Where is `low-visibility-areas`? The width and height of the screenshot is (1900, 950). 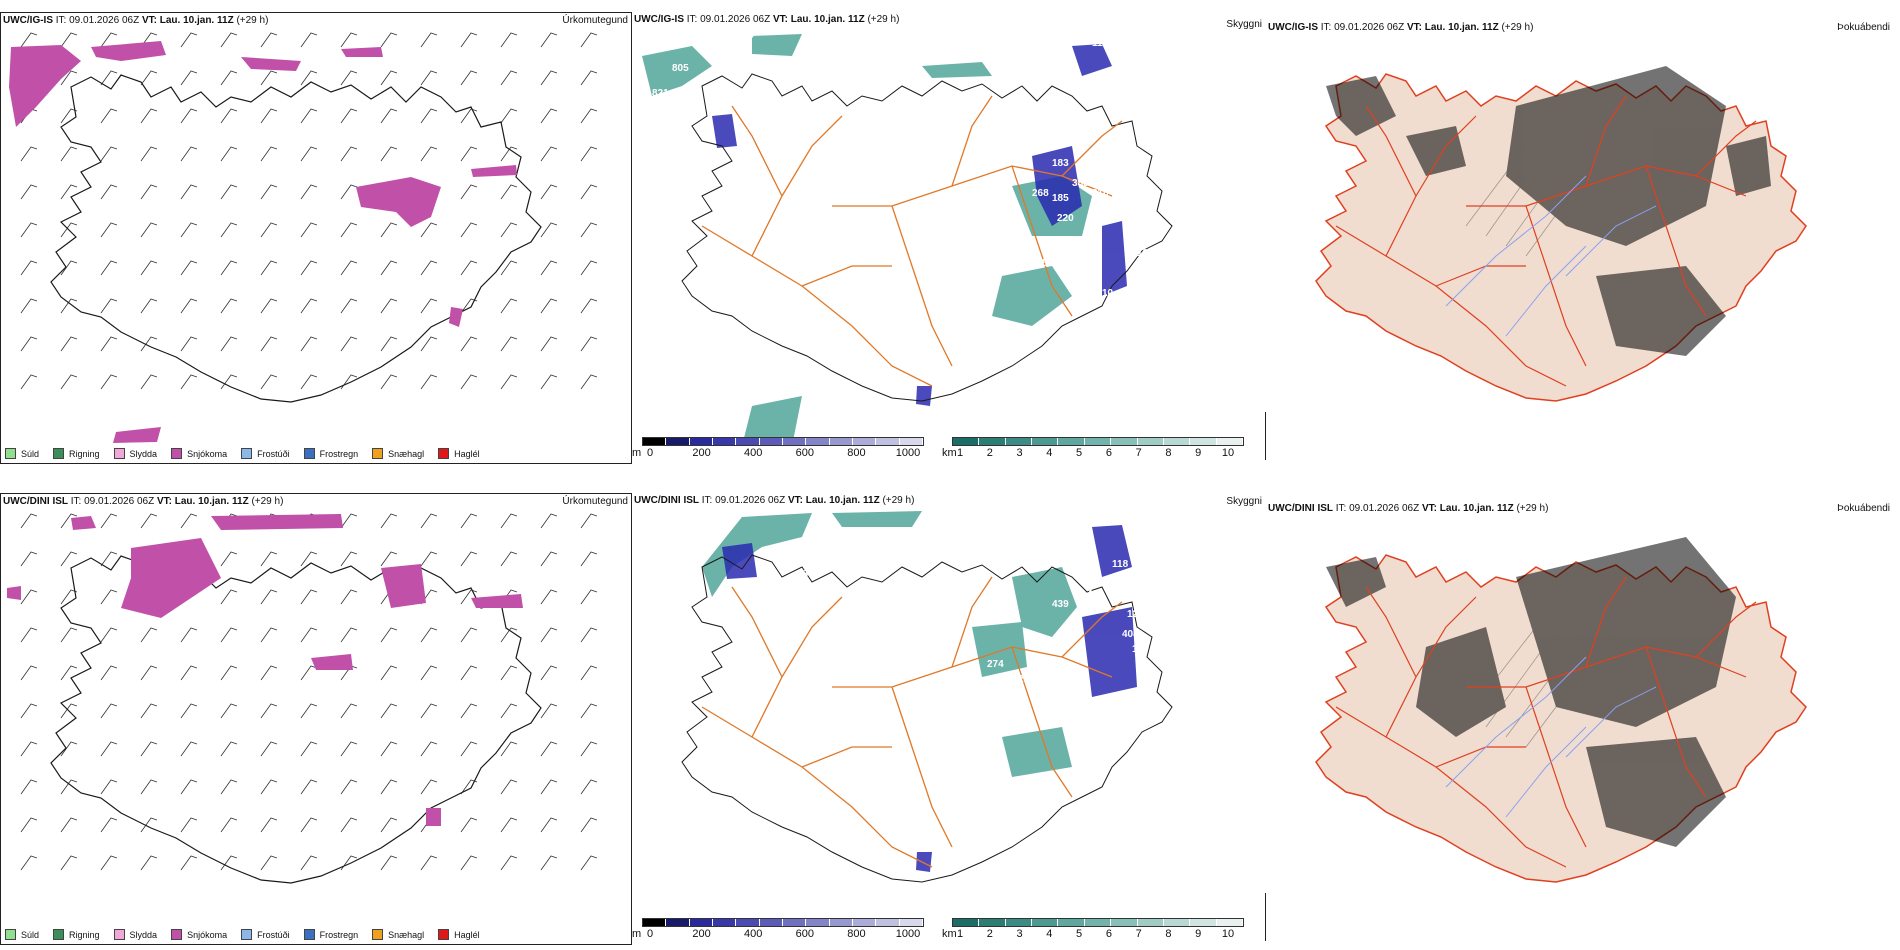
low-visibility-areas is located at coordinates (889, 644).